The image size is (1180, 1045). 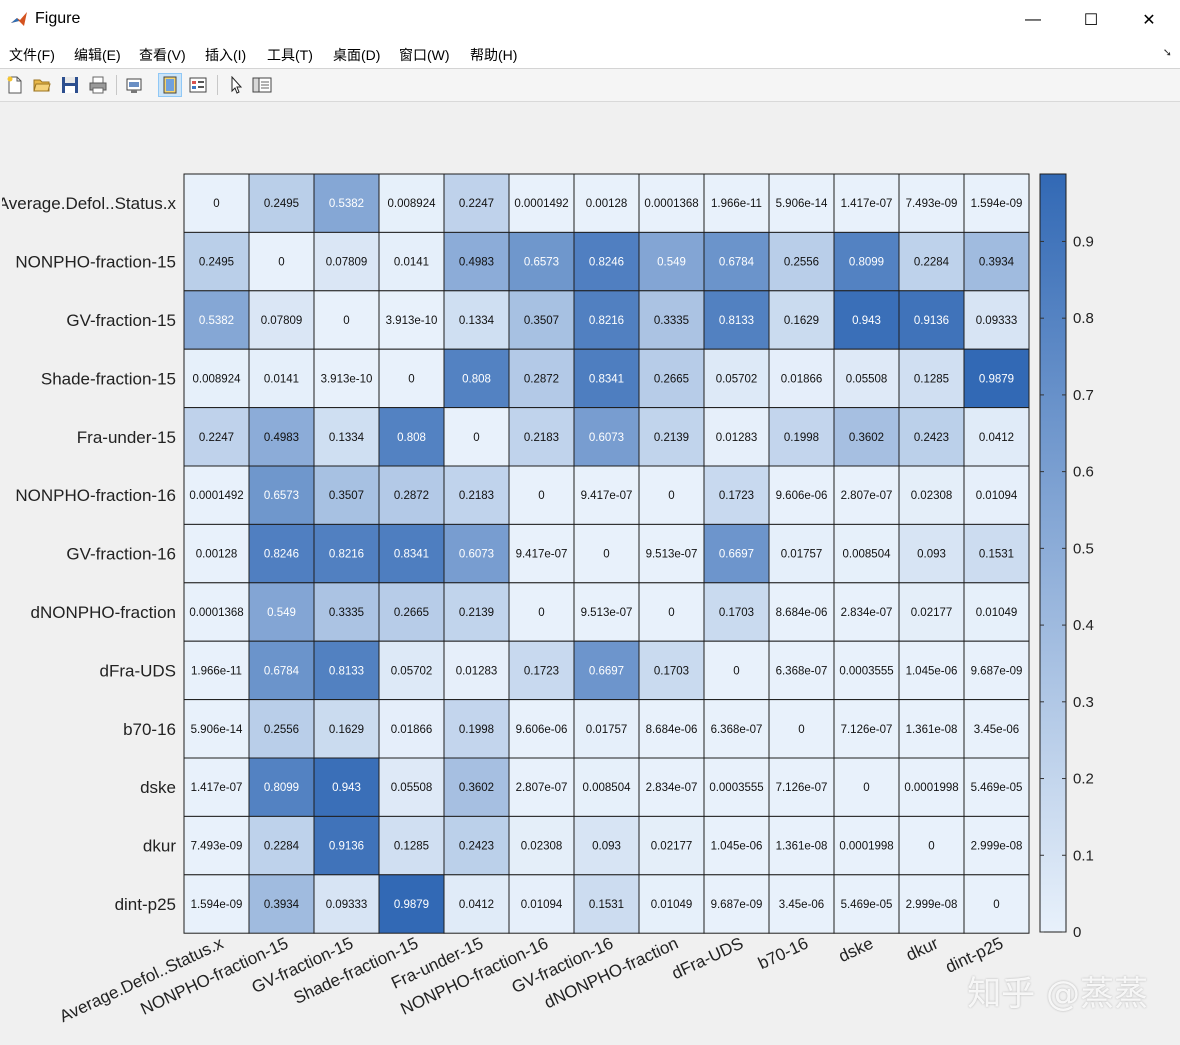 I want to click on cell-value-label: 0.2139, so click(x=671, y=438).